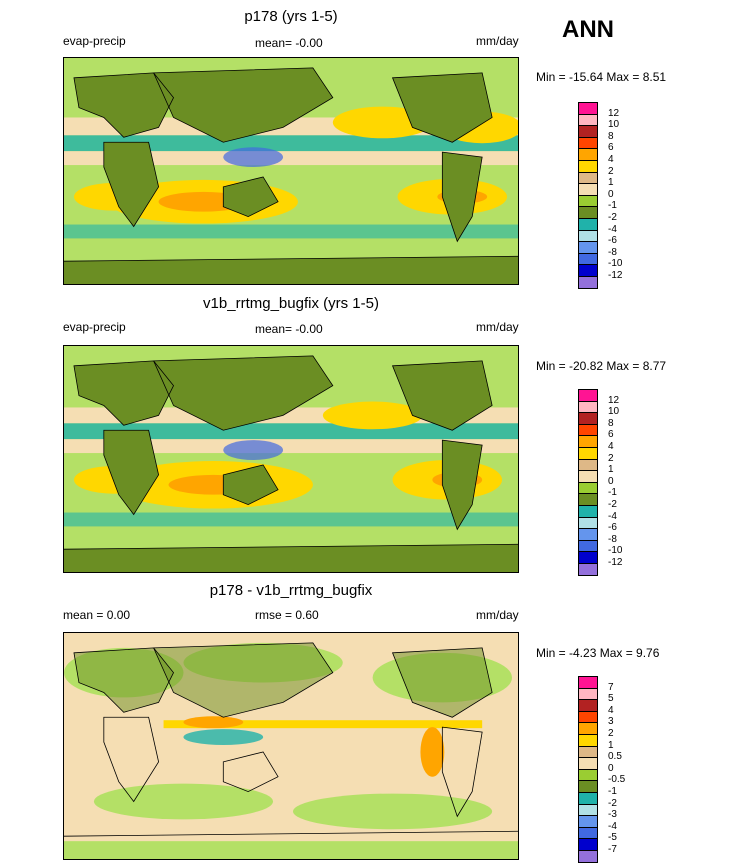 The width and height of the screenshot is (732, 865). Describe the element at coordinates (612, 849) in the screenshot. I see `colorbar-label: -7` at that location.